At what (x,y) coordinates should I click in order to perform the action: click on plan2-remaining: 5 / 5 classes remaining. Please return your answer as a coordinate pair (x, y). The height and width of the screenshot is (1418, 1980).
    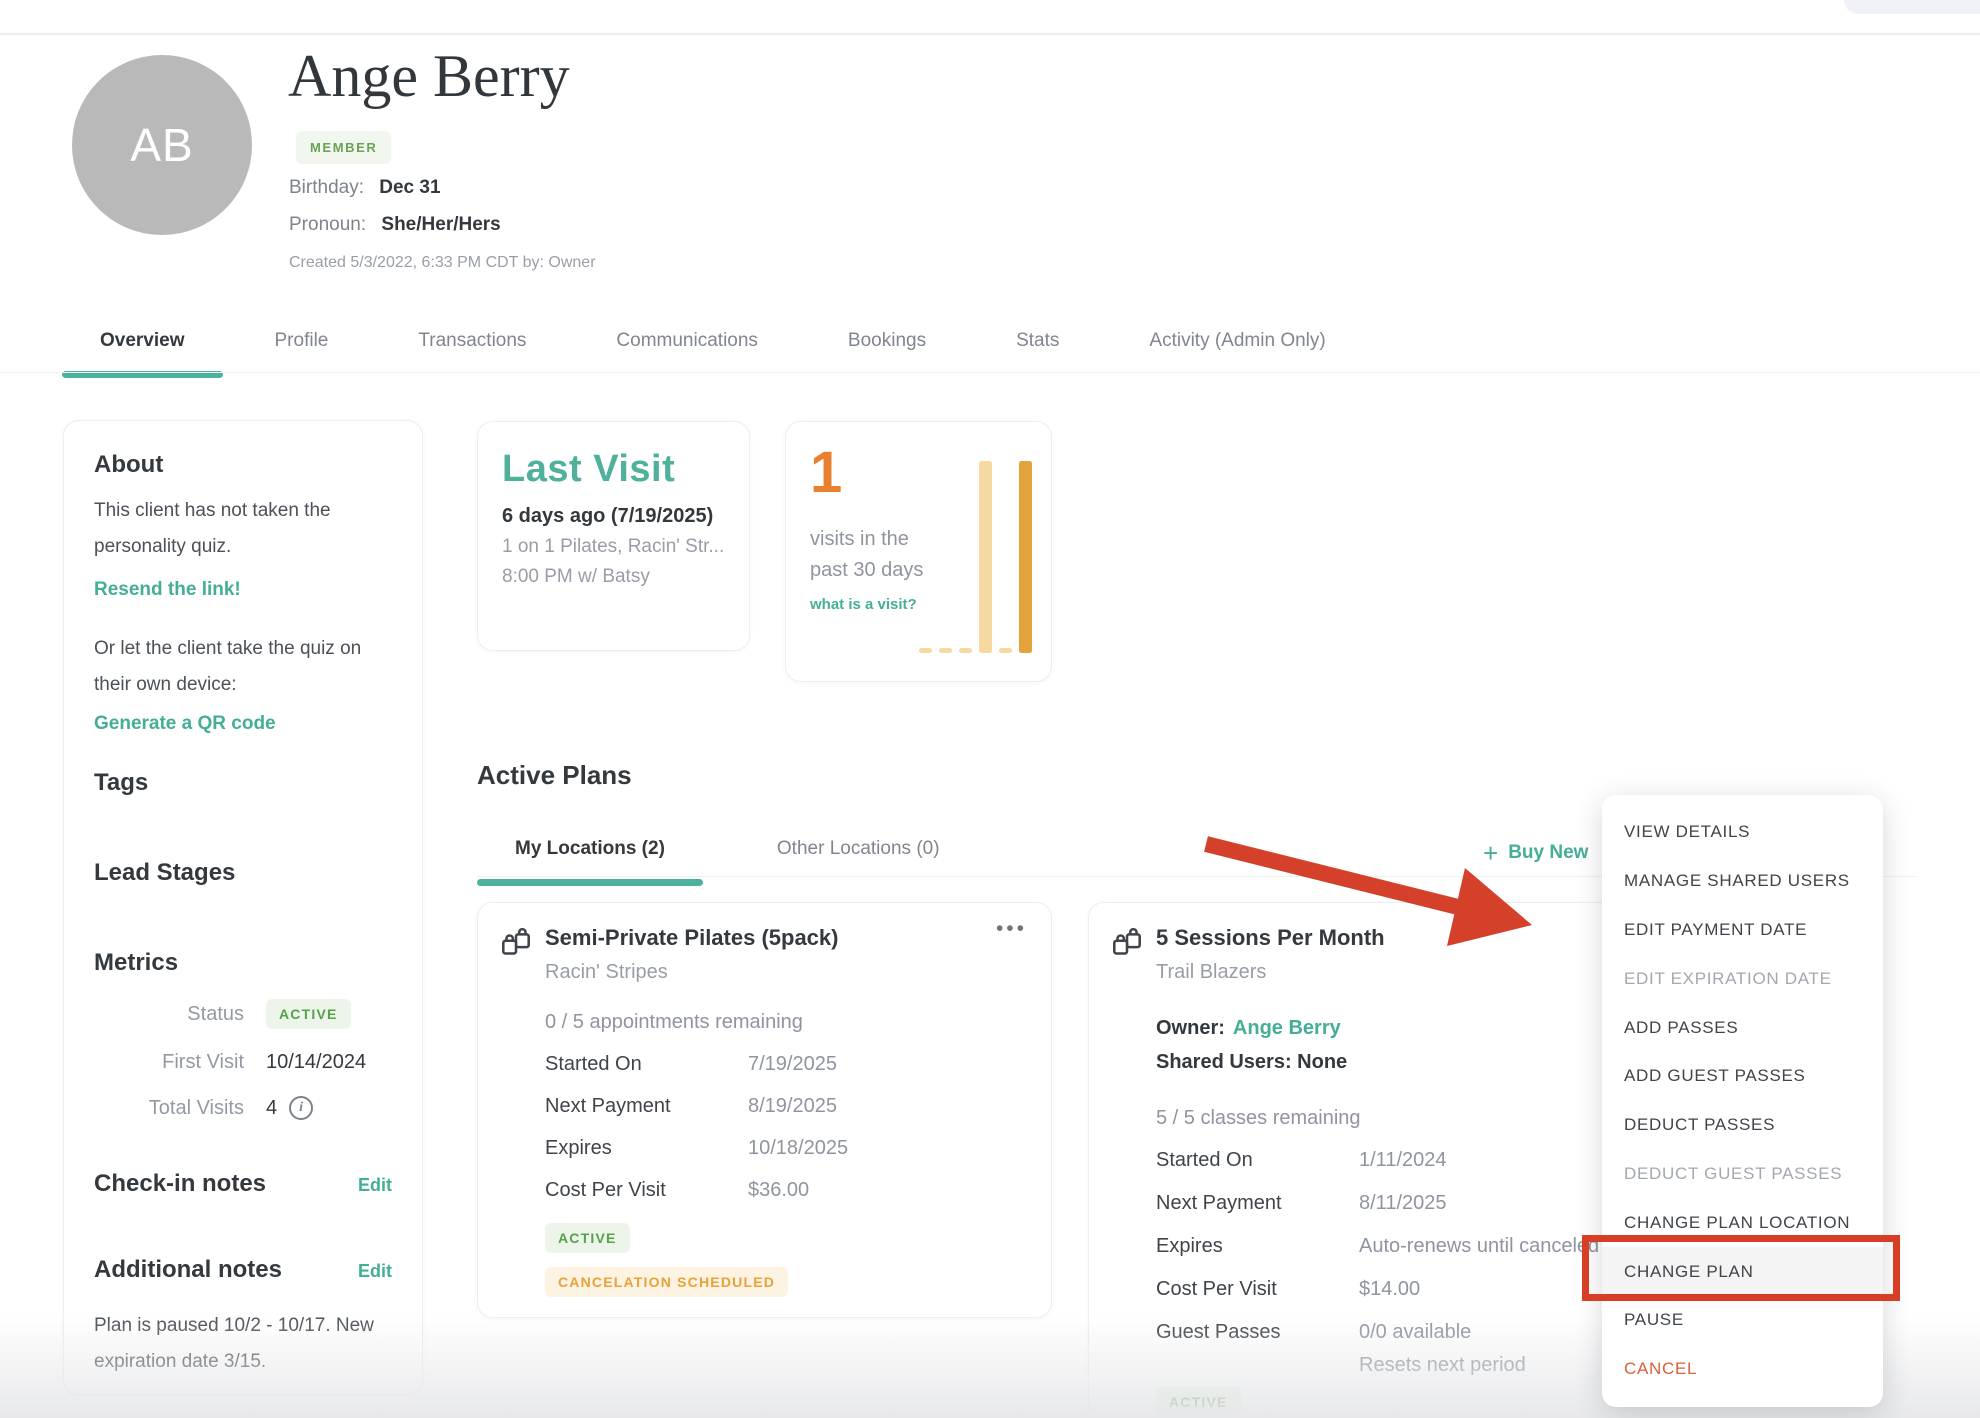
    Looking at the image, I should click on (1258, 1118).